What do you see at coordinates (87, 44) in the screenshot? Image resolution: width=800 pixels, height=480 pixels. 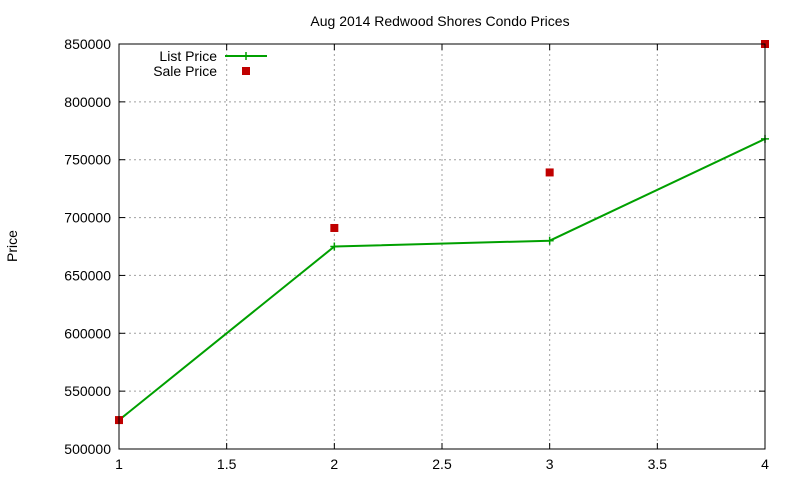 I see `y-tick-label: 850000` at bounding box center [87, 44].